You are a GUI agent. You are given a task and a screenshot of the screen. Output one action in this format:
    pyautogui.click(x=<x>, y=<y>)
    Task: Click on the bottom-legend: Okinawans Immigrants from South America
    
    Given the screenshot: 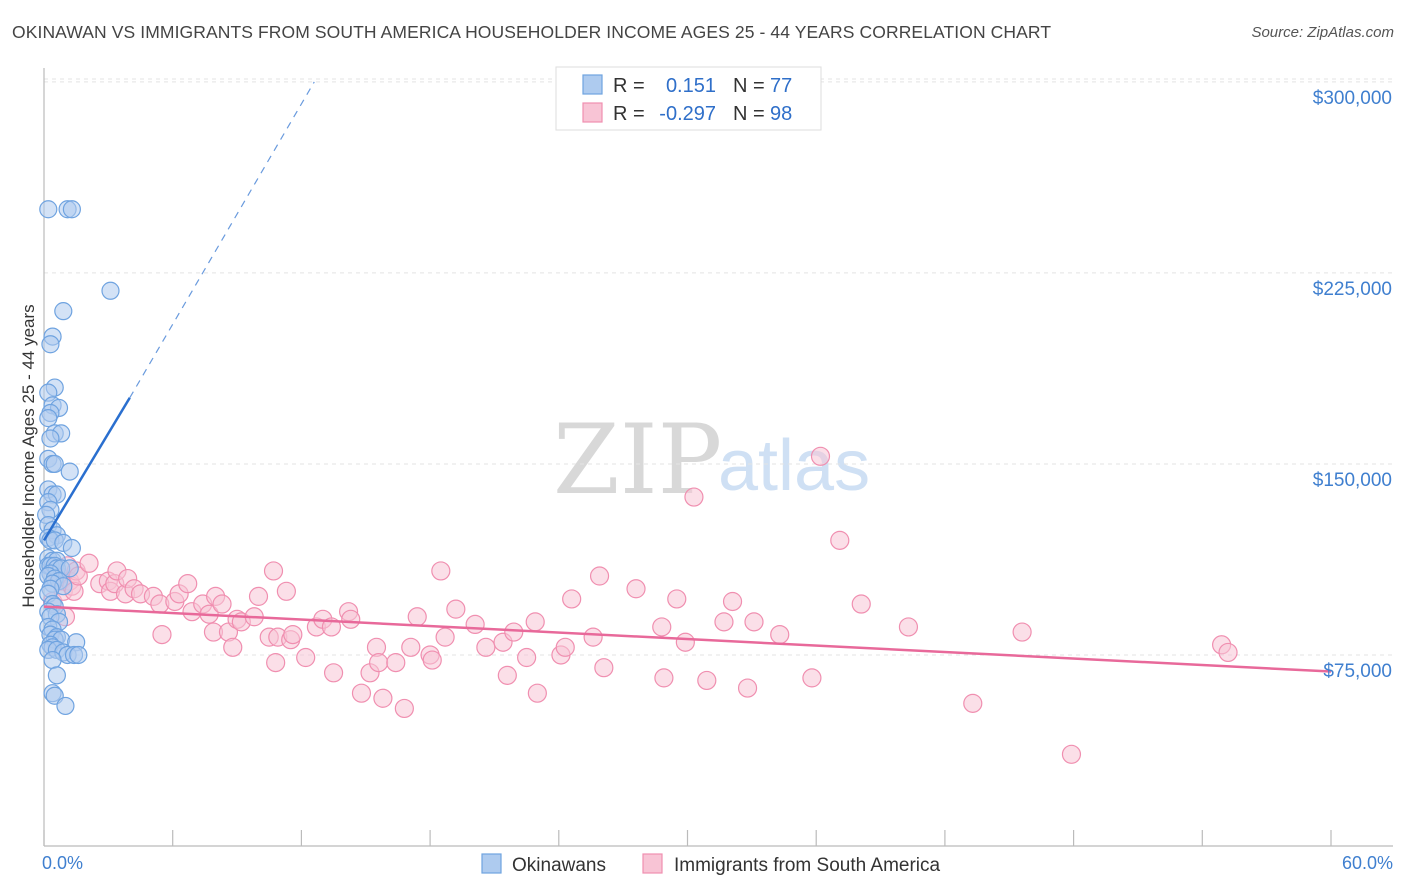 What is the action you would take?
    pyautogui.click(x=711, y=864)
    